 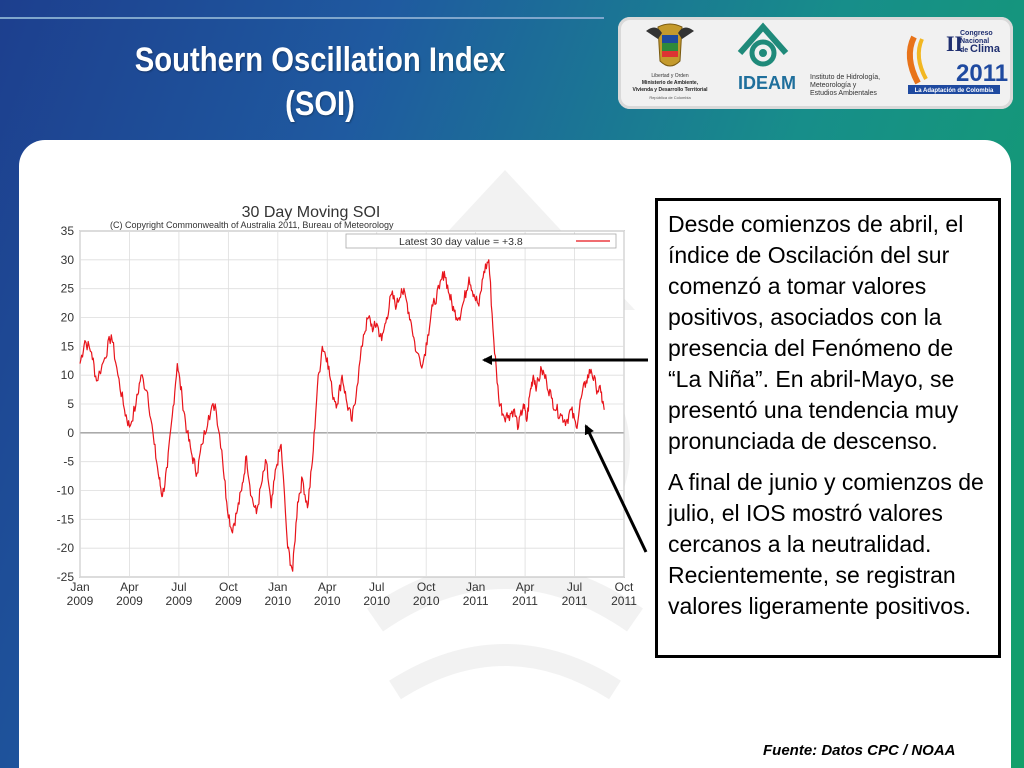 I want to click on colombia-line-4: República de Colombia, so click(x=670, y=97).